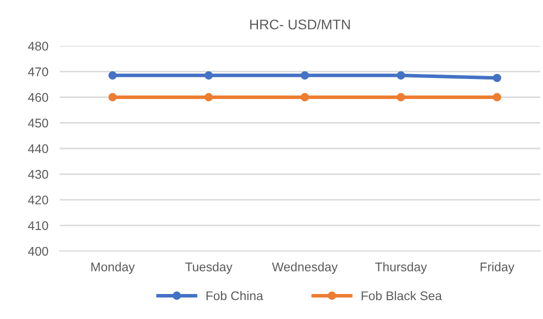 This screenshot has width=543, height=319. What do you see at coordinates (208, 268) in the screenshot?
I see `x-tick-label: Tuesday` at bounding box center [208, 268].